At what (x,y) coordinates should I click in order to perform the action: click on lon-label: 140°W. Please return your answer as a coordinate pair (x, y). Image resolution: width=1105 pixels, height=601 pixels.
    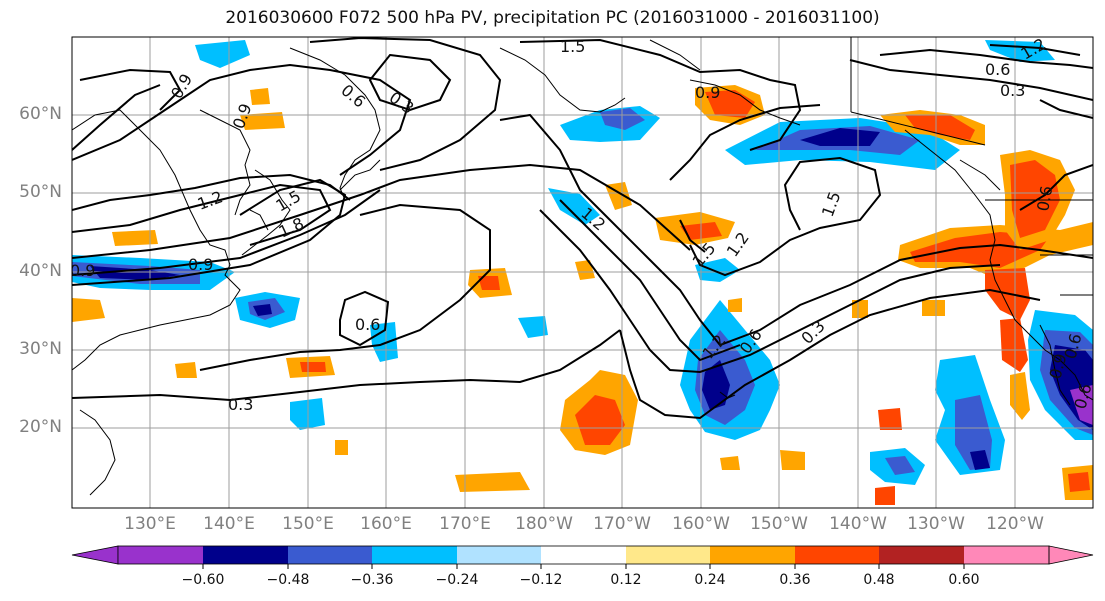
    Looking at the image, I should click on (858, 524).